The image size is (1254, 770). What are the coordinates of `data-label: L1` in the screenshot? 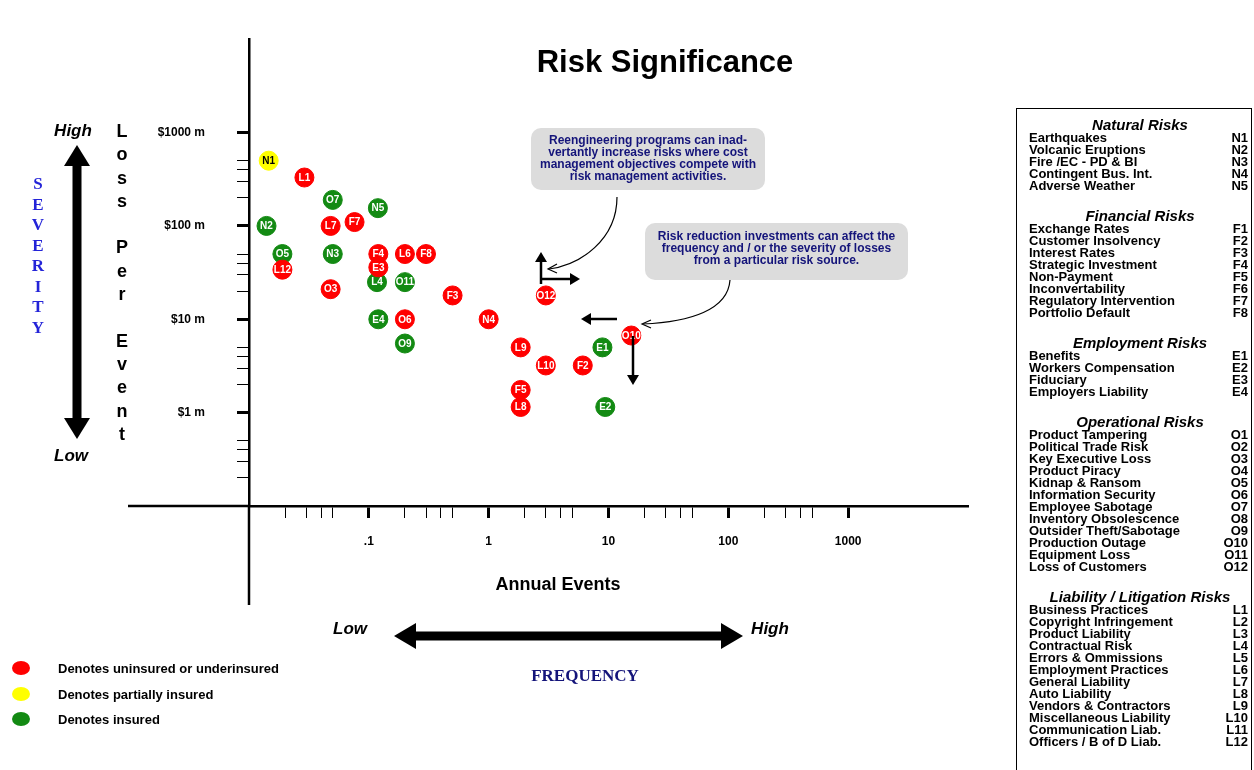 It's located at (304, 177).